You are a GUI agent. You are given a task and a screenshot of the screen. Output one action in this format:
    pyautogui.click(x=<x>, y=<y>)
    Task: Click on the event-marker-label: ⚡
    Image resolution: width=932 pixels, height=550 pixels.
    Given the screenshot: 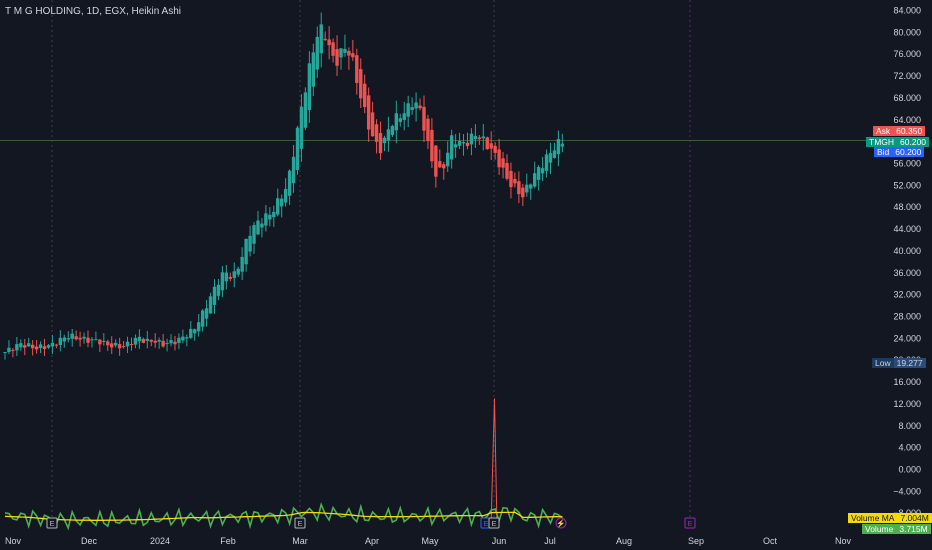 What is the action you would take?
    pyautogui.click(x=560, y=523)
    